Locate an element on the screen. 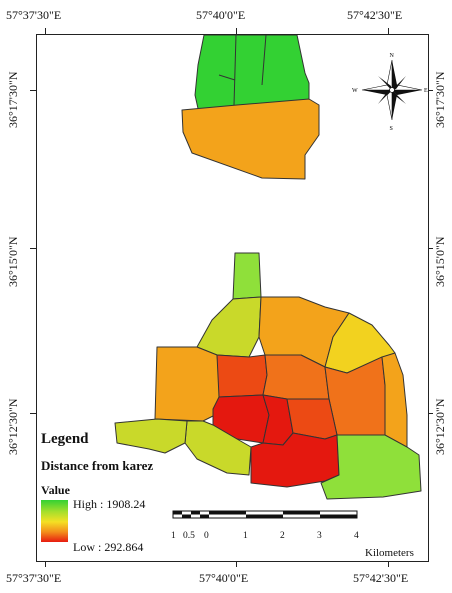 This screenshot has height=593, width=452. scale-tick-label: 0 is located at coordinates (206, 536).